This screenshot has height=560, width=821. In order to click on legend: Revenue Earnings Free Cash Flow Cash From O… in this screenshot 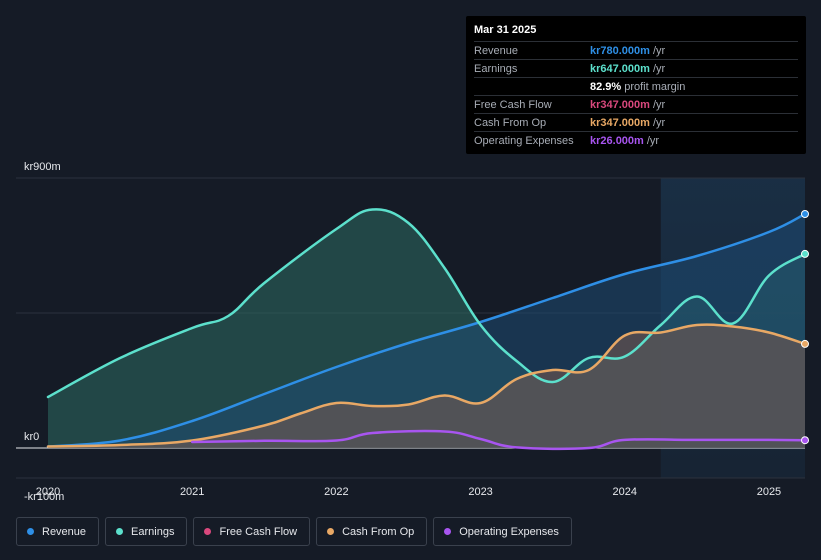, I will do `click(294, 531)`.